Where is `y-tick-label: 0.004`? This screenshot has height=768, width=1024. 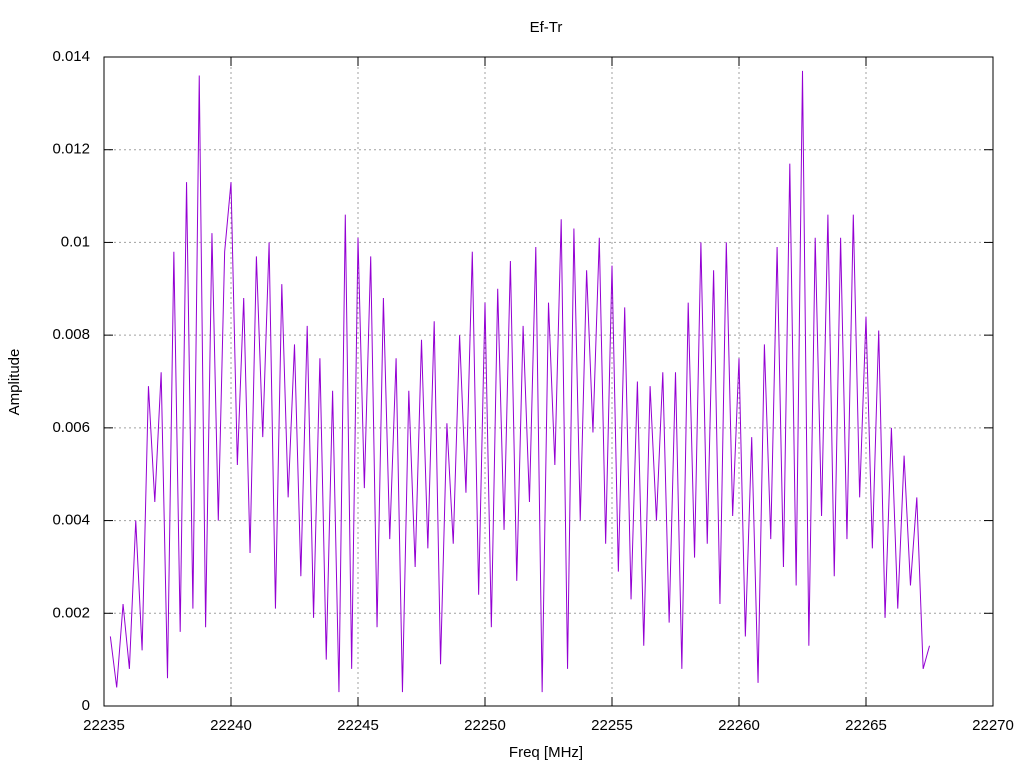
y-tick-label: 0.004 is located at coordinates (71, 520).